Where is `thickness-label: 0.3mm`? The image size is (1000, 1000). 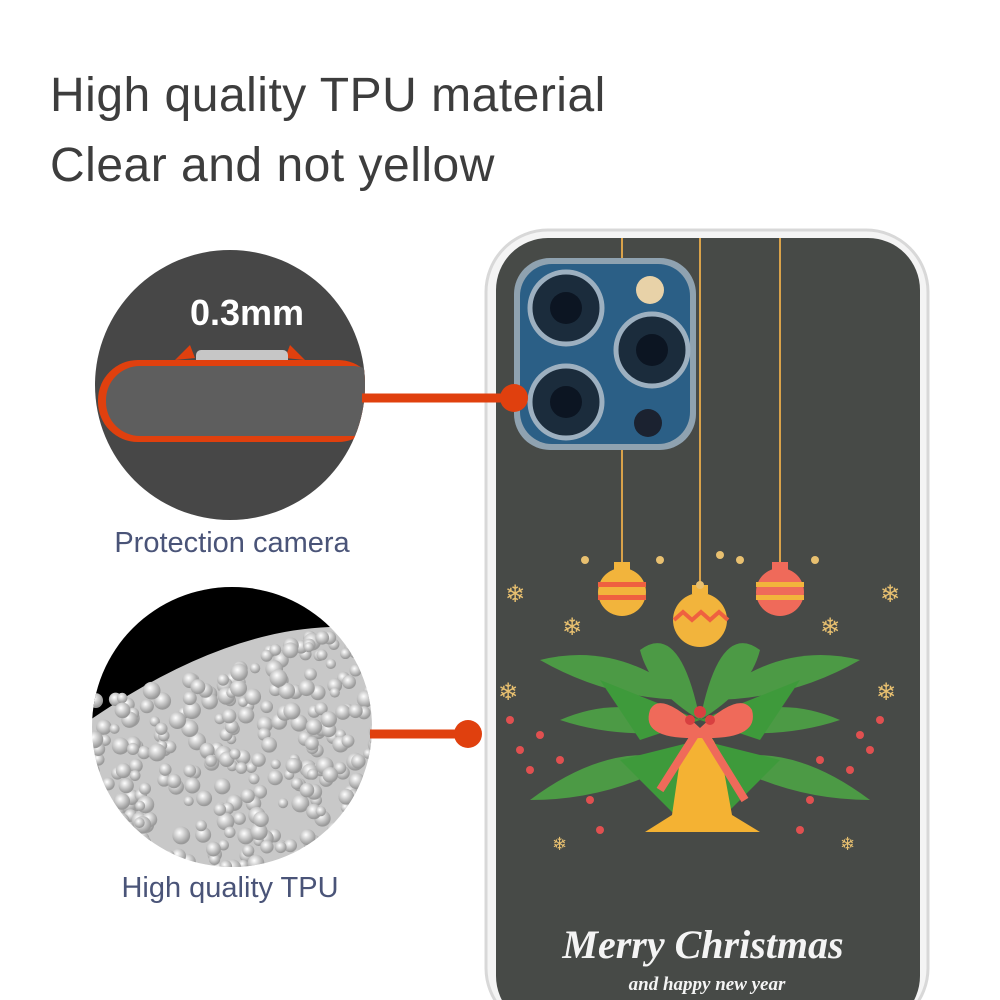
thickness-label: 0.3mm is located at coordinates (247, 312).